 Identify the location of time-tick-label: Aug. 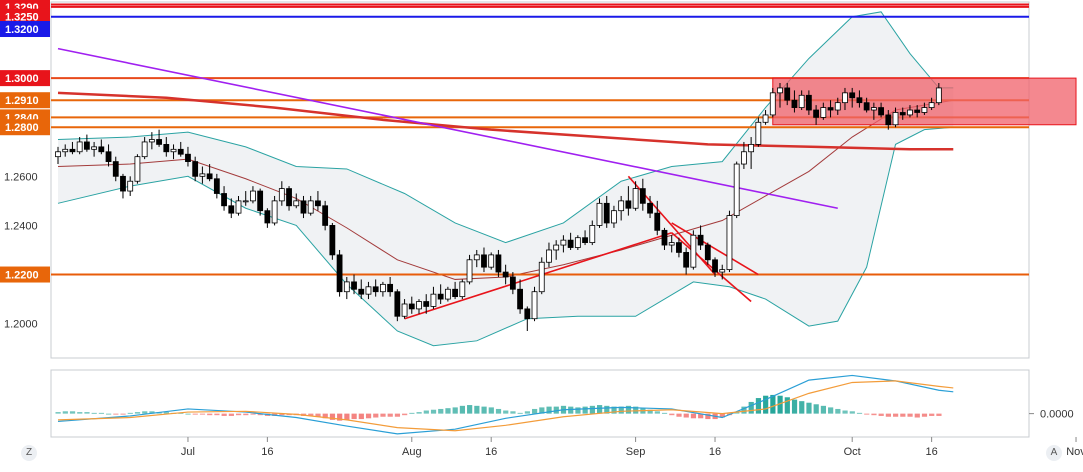
(412, 452).